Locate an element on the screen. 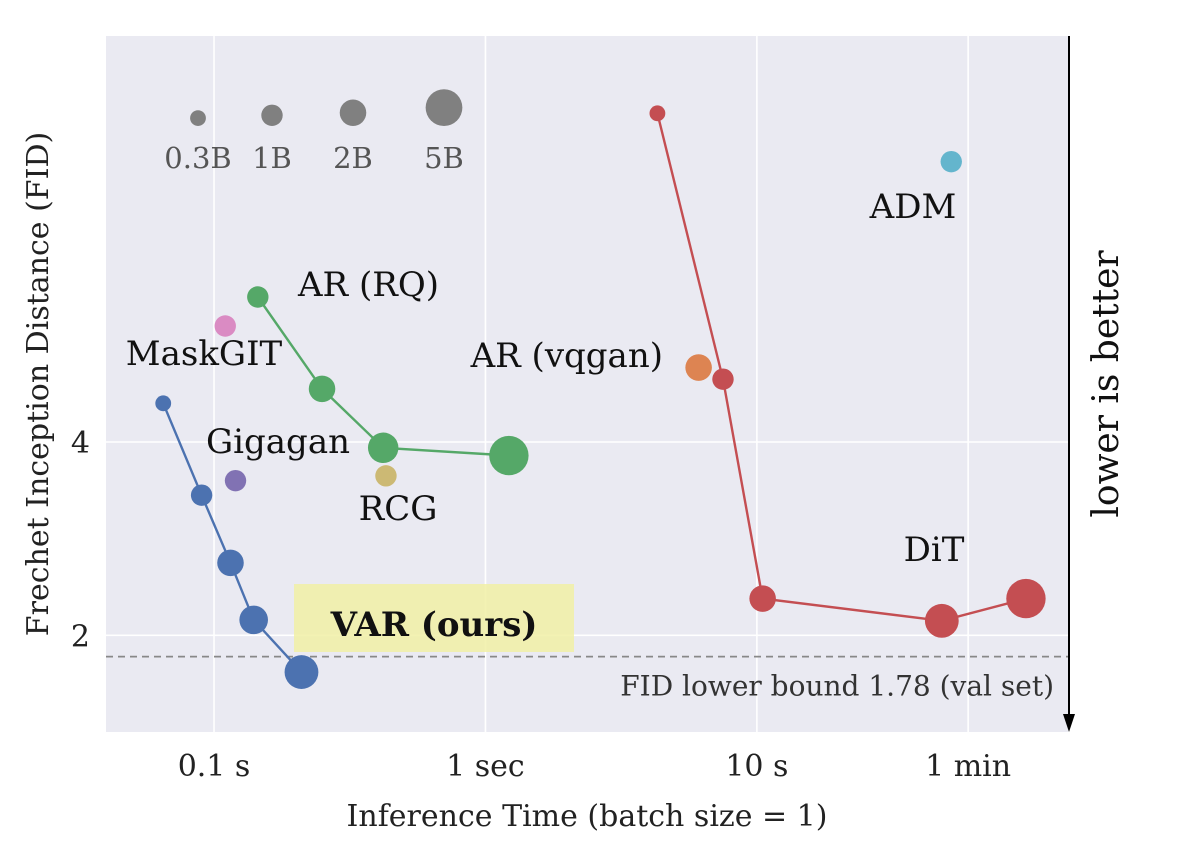 This screenshot has height=851, width=1200. gigagan-point is located at coordinates (235, 480).